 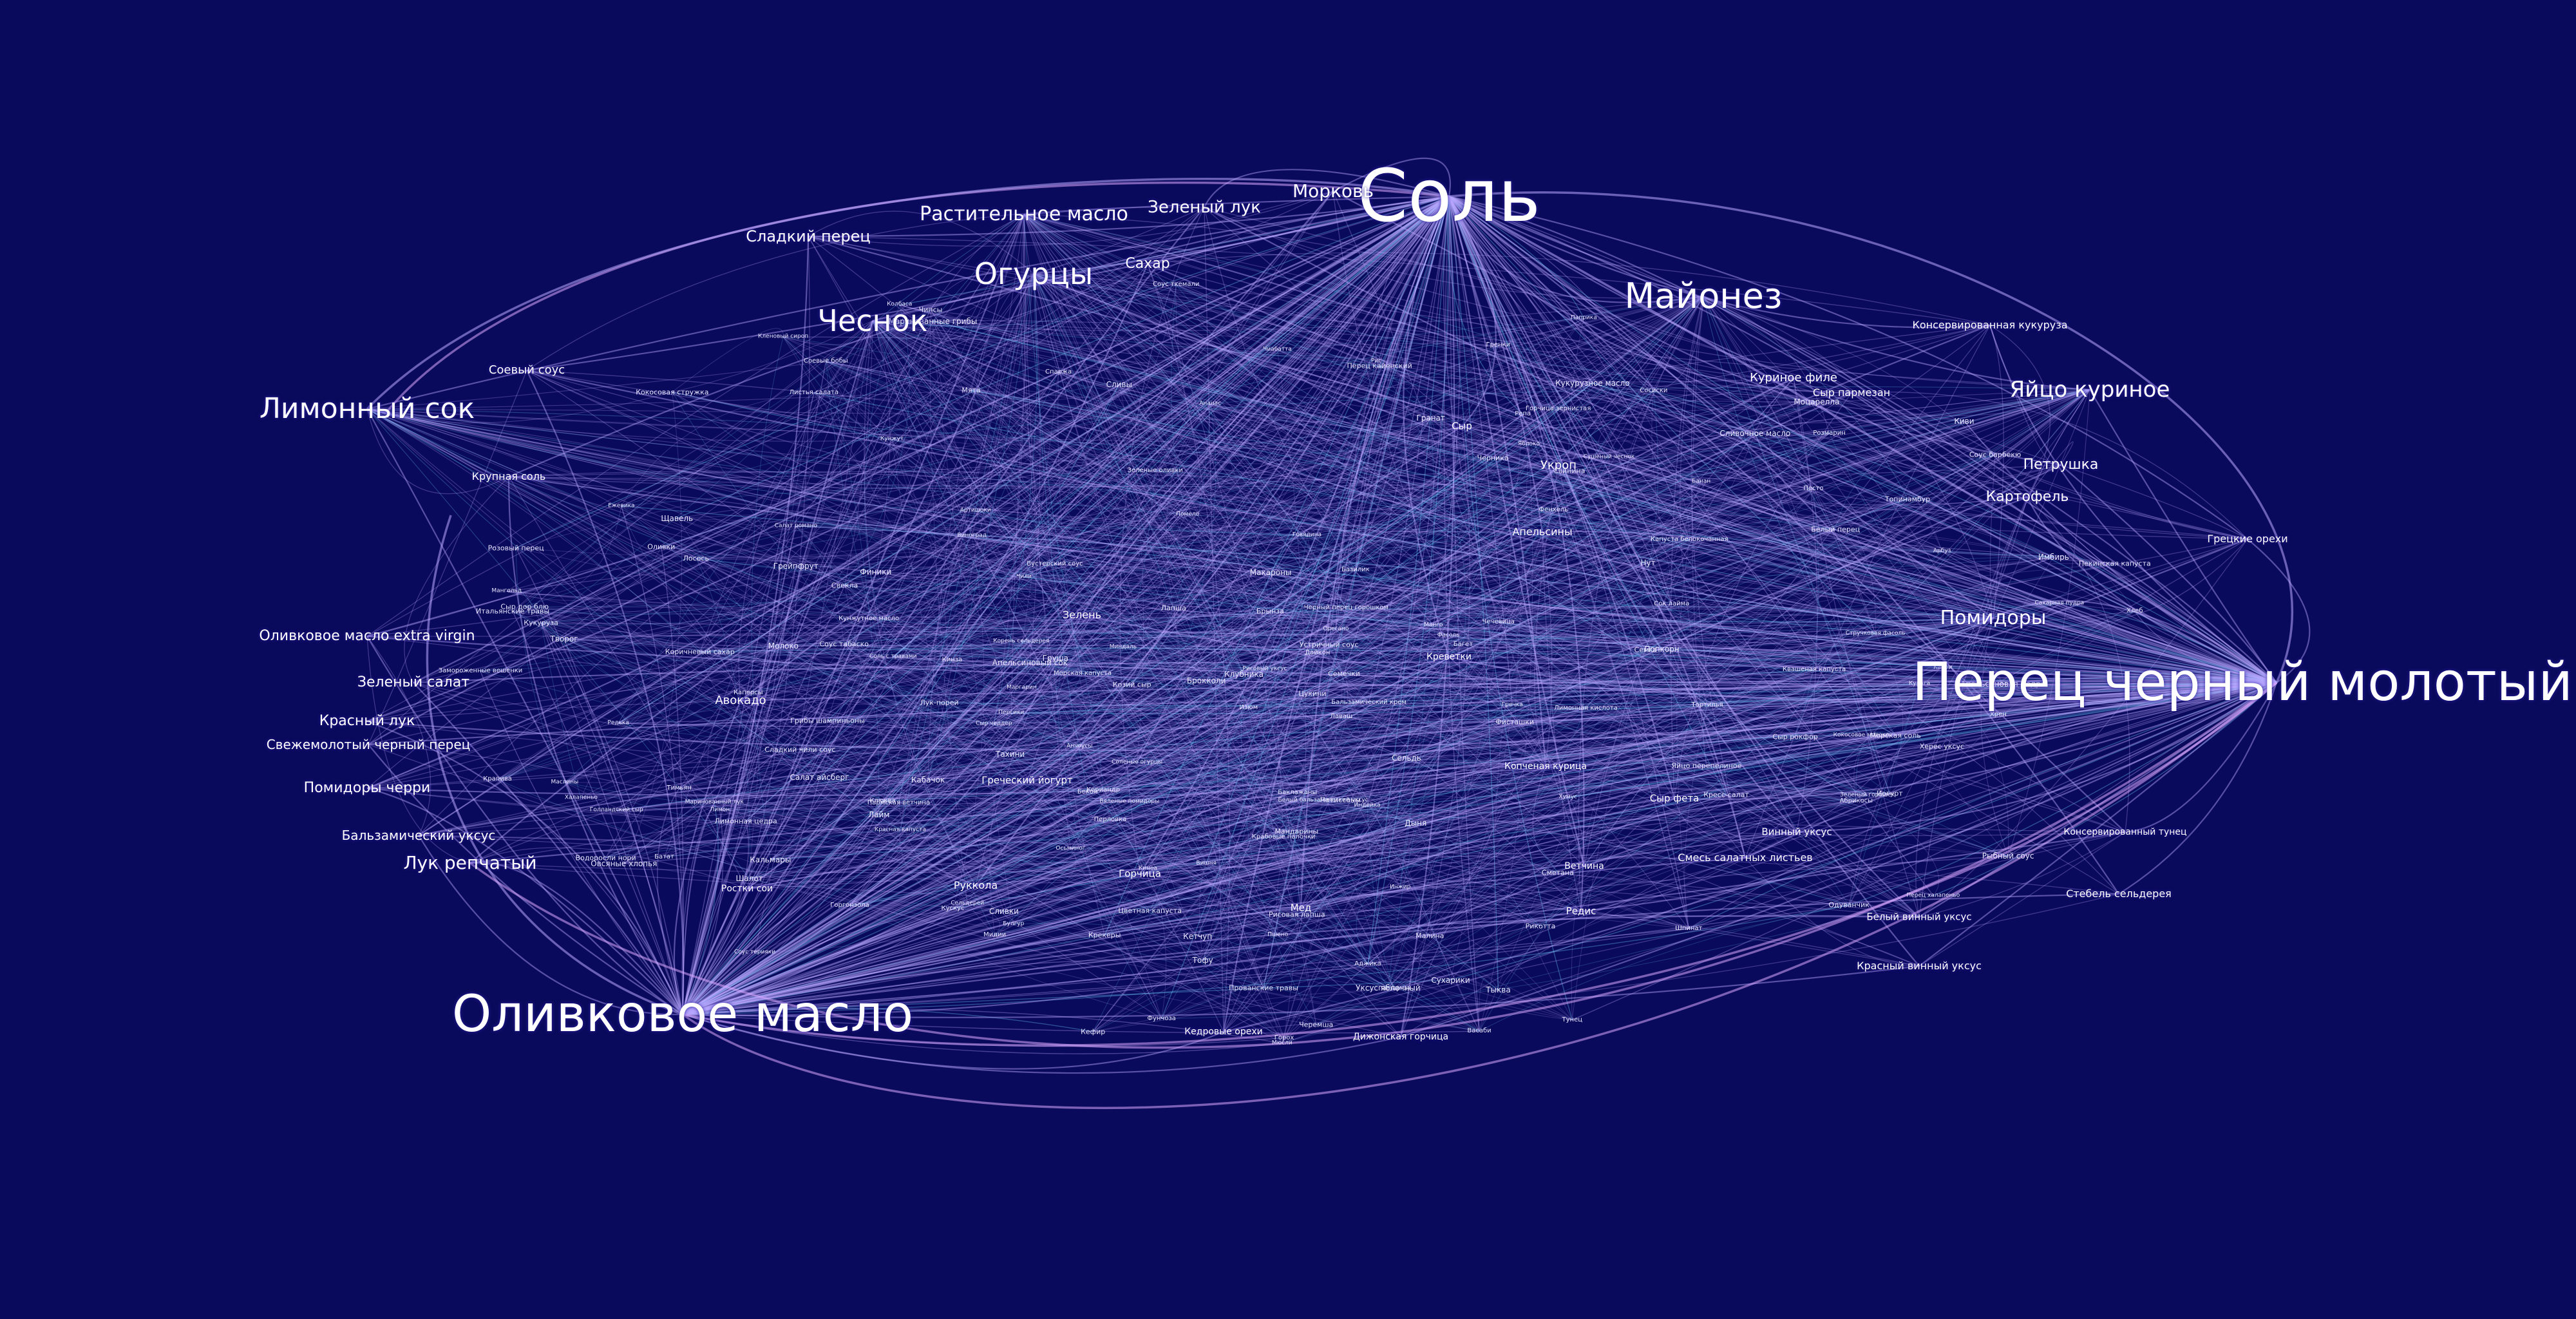 I want to click on graph-node-major: Зеленый лук, so click(x=1204, y=207).